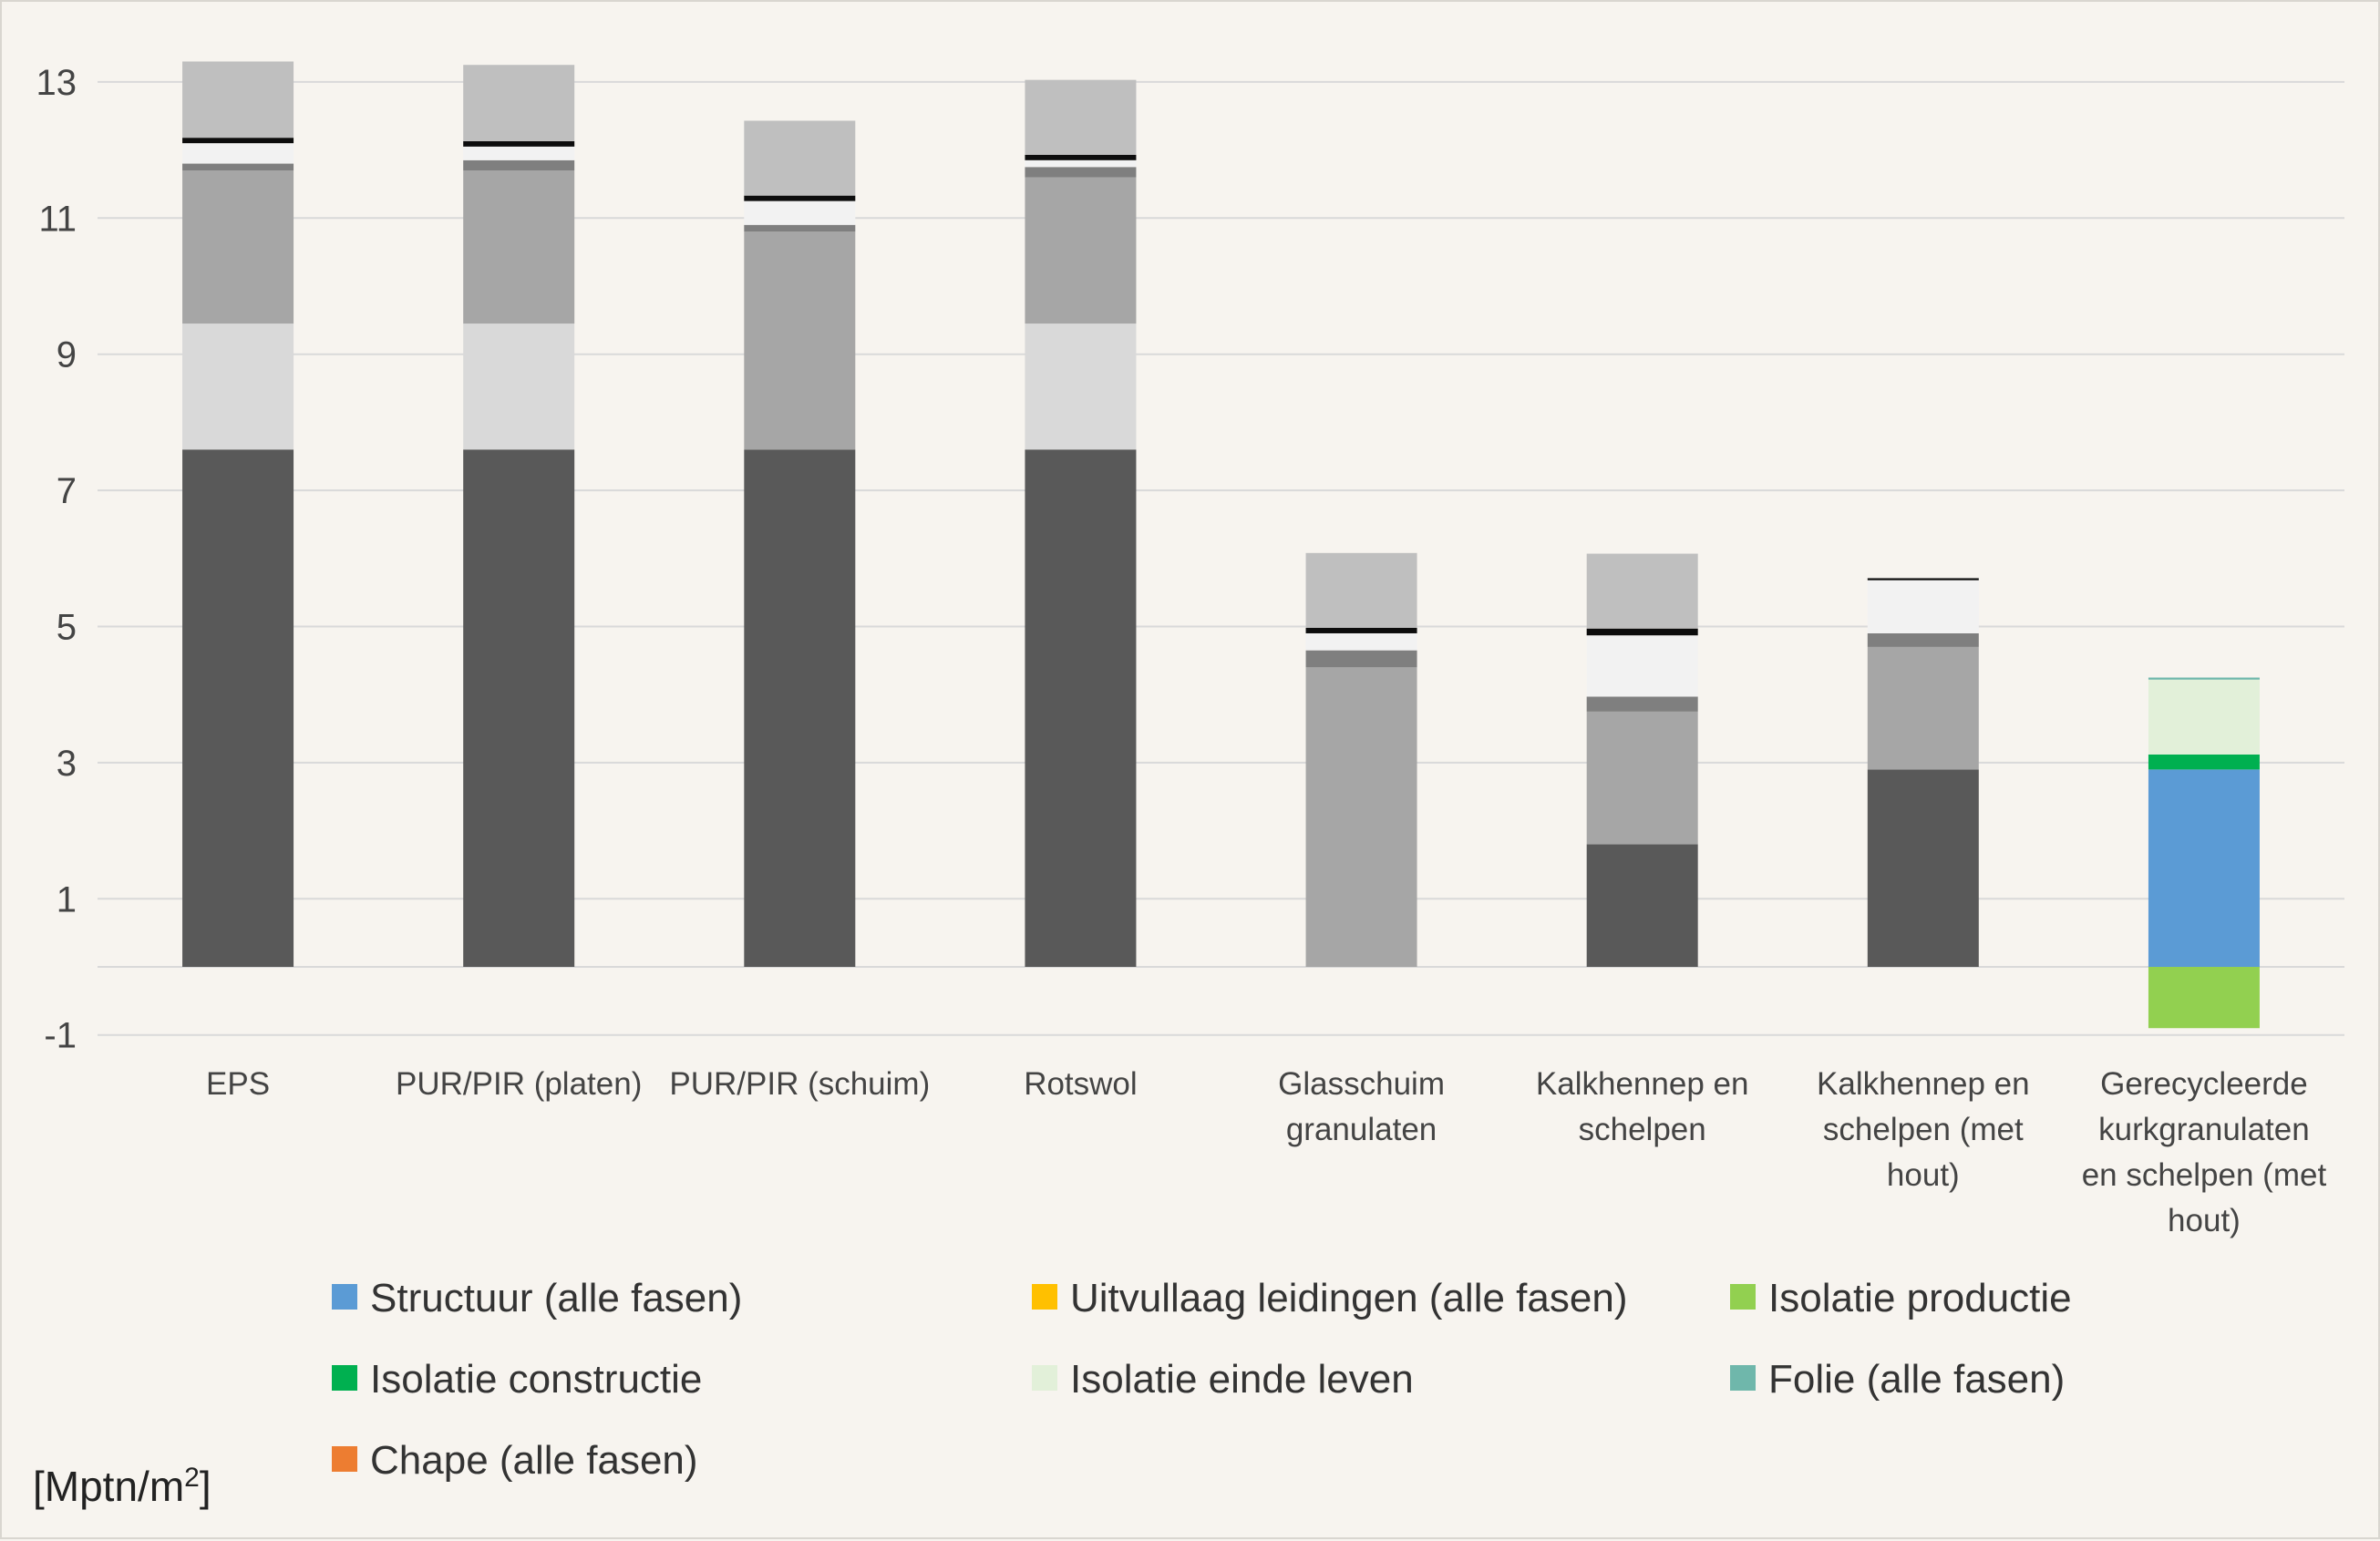 This screenshot has height=1541, width=2380. I want to click on unit-label-superscript: 2, so click(192, 1478).